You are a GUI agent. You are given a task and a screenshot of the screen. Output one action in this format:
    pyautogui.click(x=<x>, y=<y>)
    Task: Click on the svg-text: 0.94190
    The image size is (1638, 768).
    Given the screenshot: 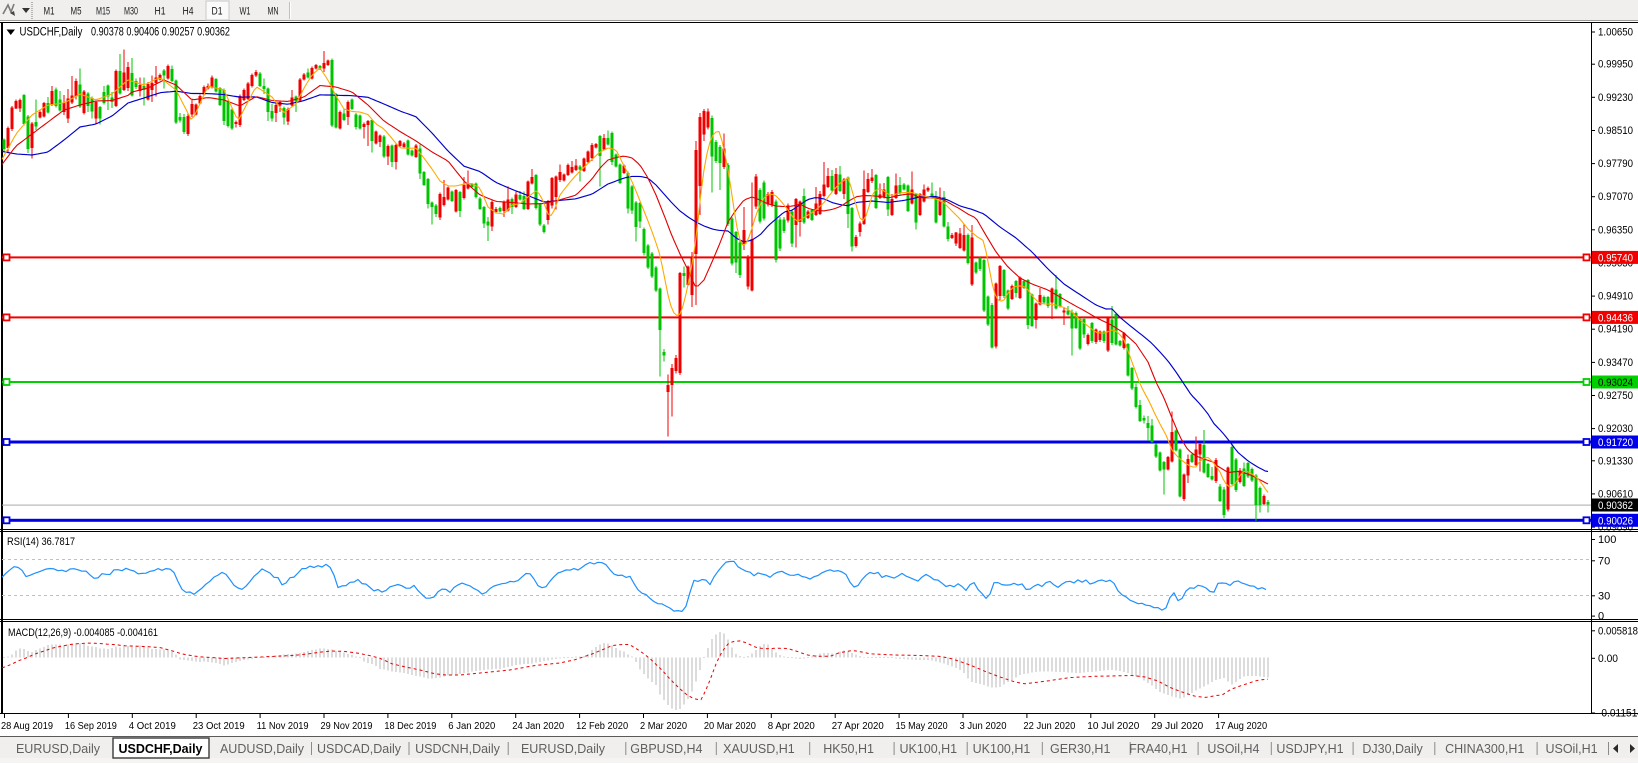 What is the action you would take?
    pyautogui.click(x=1615, y=330)
    